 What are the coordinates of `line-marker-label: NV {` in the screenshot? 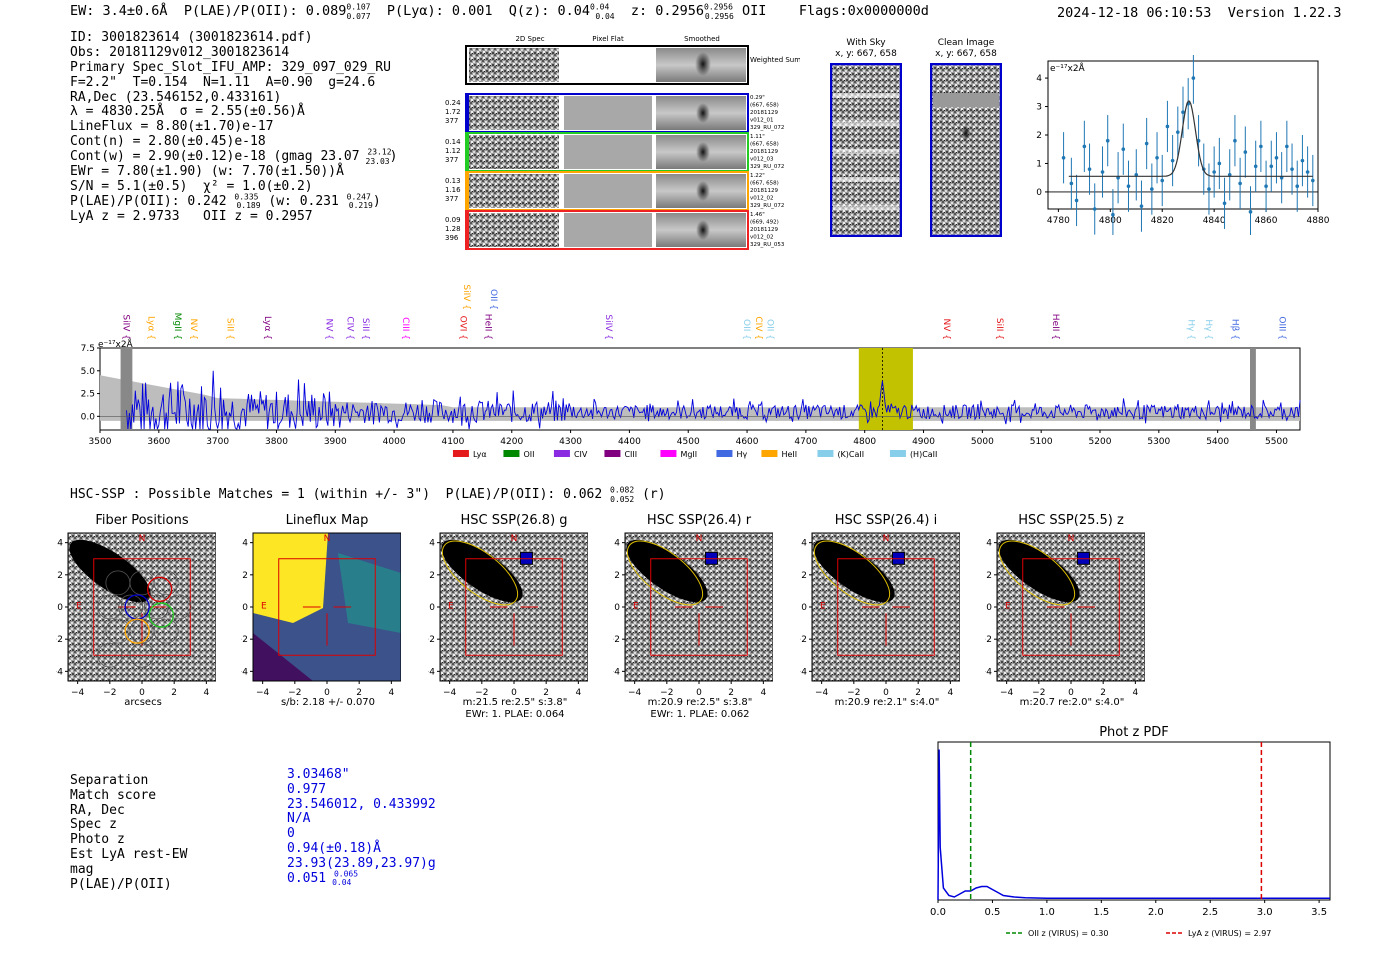 It's located at (946, 329).